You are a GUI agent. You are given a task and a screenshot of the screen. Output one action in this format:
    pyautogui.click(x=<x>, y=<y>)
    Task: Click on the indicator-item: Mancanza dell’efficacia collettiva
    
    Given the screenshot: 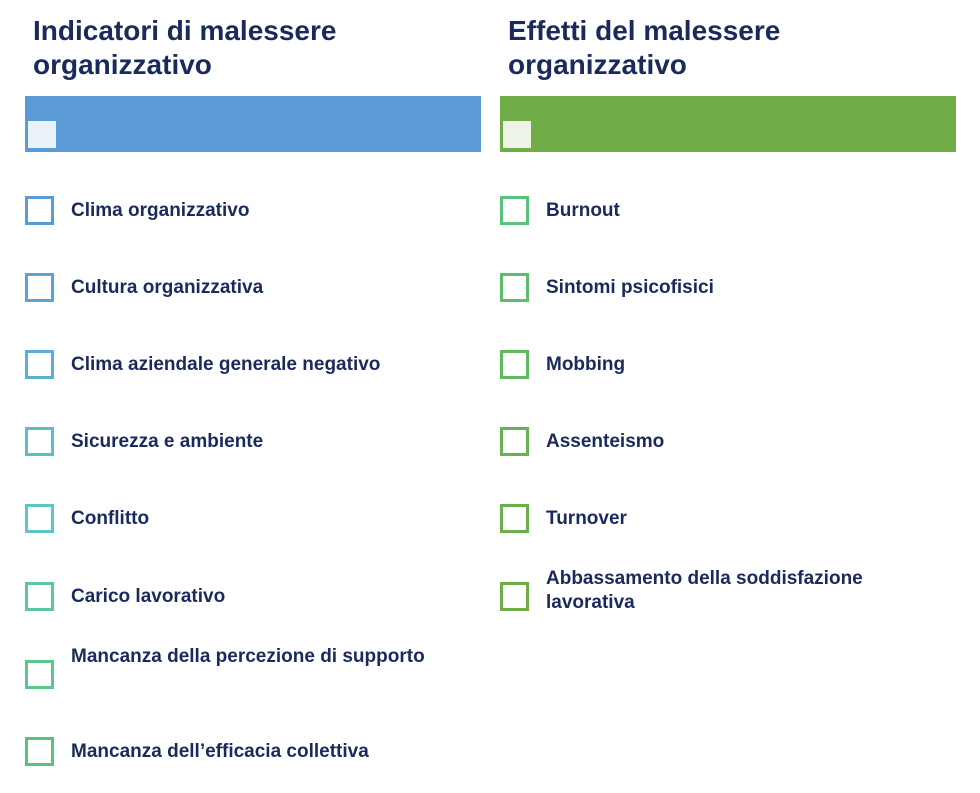 What is the action you would take?
    pyautogui.click(x=253, y=754)
    